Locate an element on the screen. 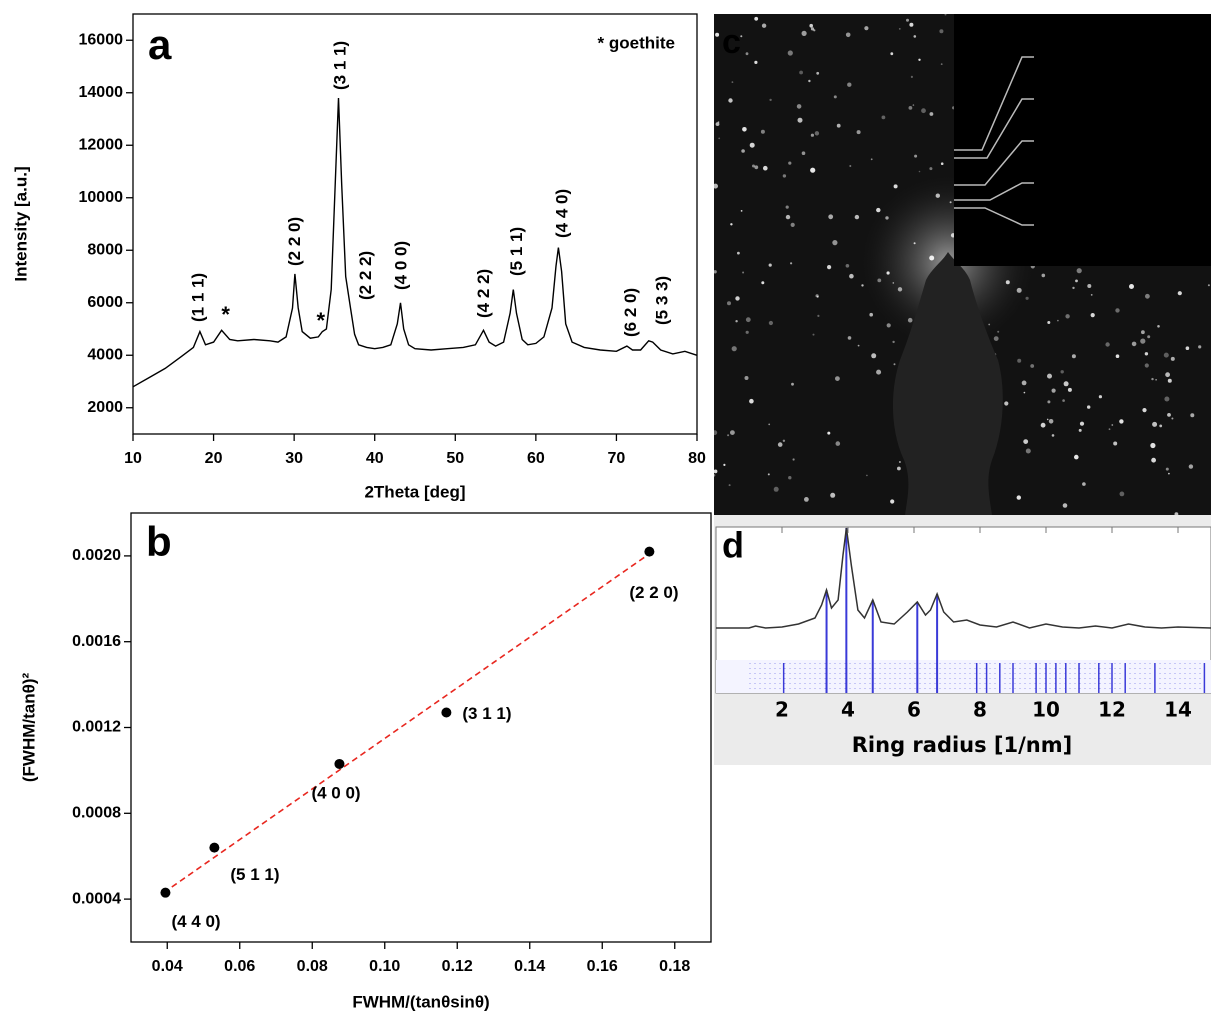 The image size is (1211, 1014). y-tick-label: 8000 is located at coordinates (105, 249).